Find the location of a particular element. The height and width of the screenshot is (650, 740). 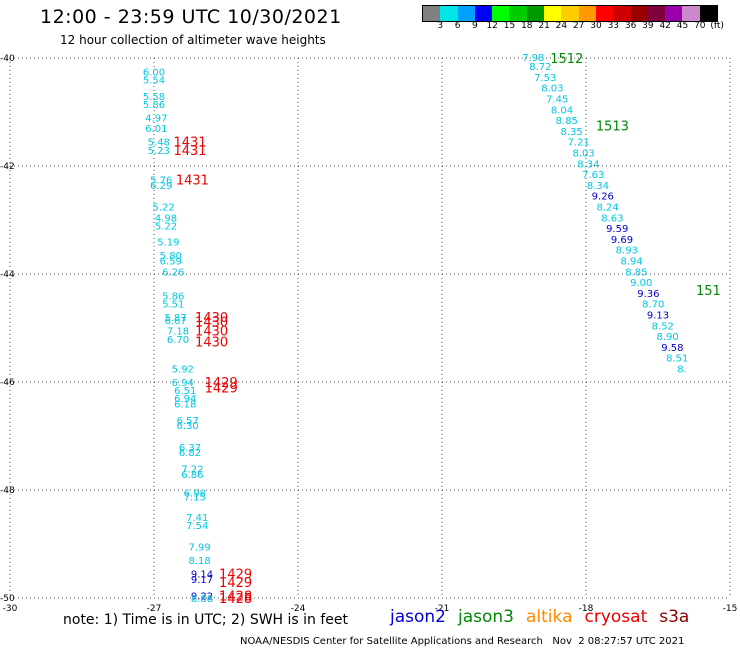

swh-data-label: 8.72 is located at coordinates (540, 67).